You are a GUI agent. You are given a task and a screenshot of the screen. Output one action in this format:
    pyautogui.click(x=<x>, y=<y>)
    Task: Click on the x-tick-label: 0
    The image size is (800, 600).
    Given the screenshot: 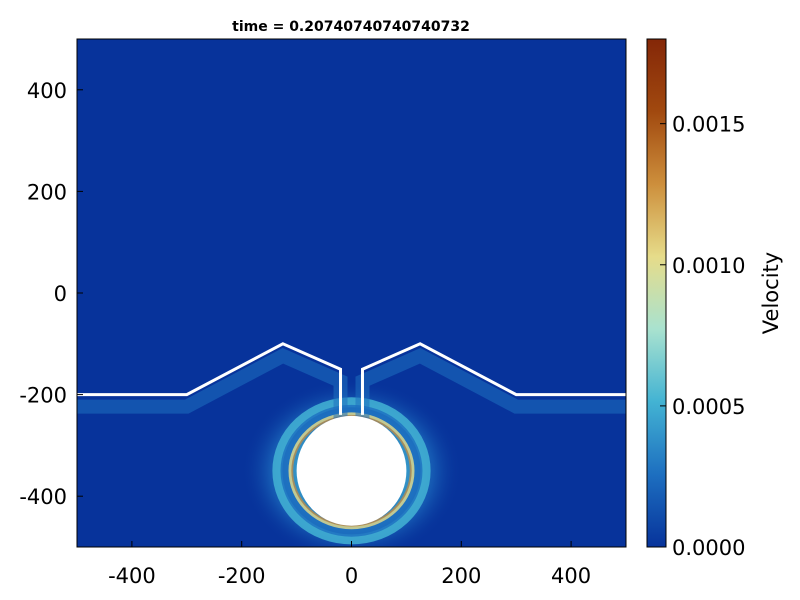 What is the action you would take?
    pyautogui.click(x=351, y=576)
    